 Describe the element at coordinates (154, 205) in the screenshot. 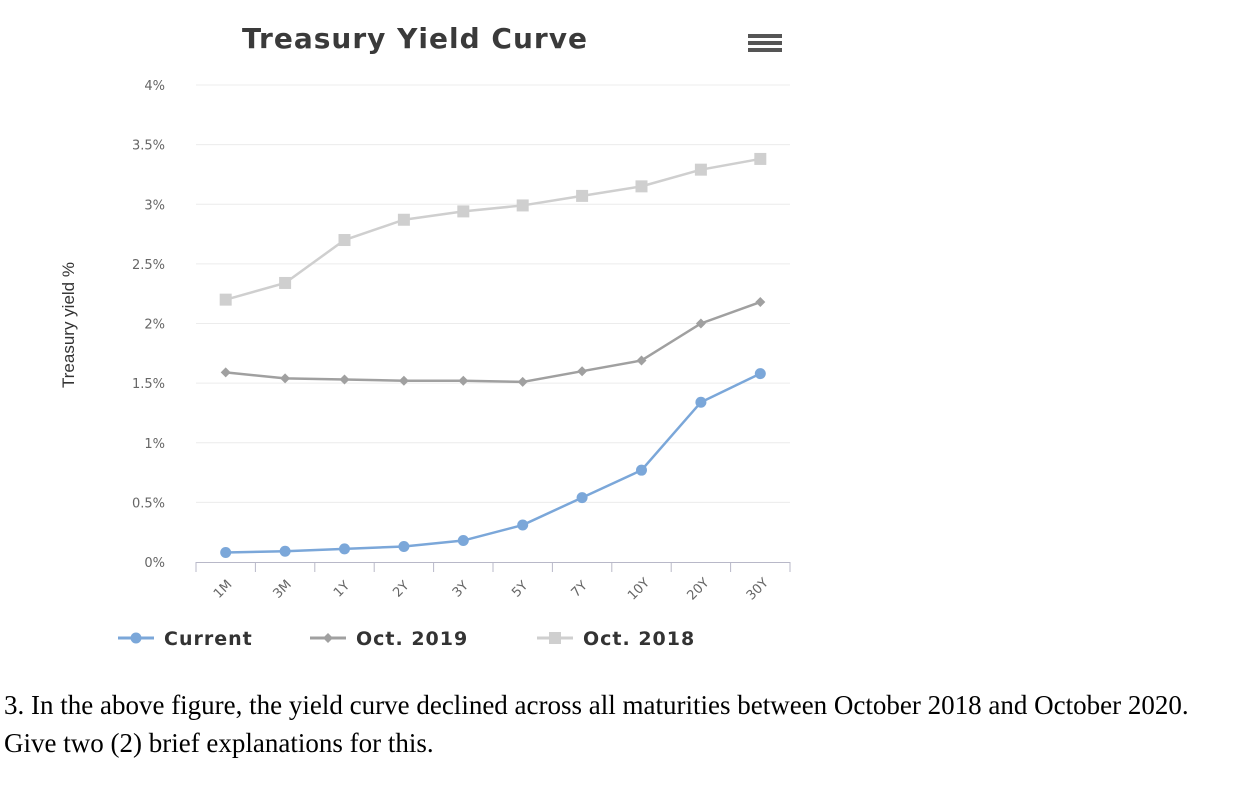

I see `y-tick-label: 3%` at that location.